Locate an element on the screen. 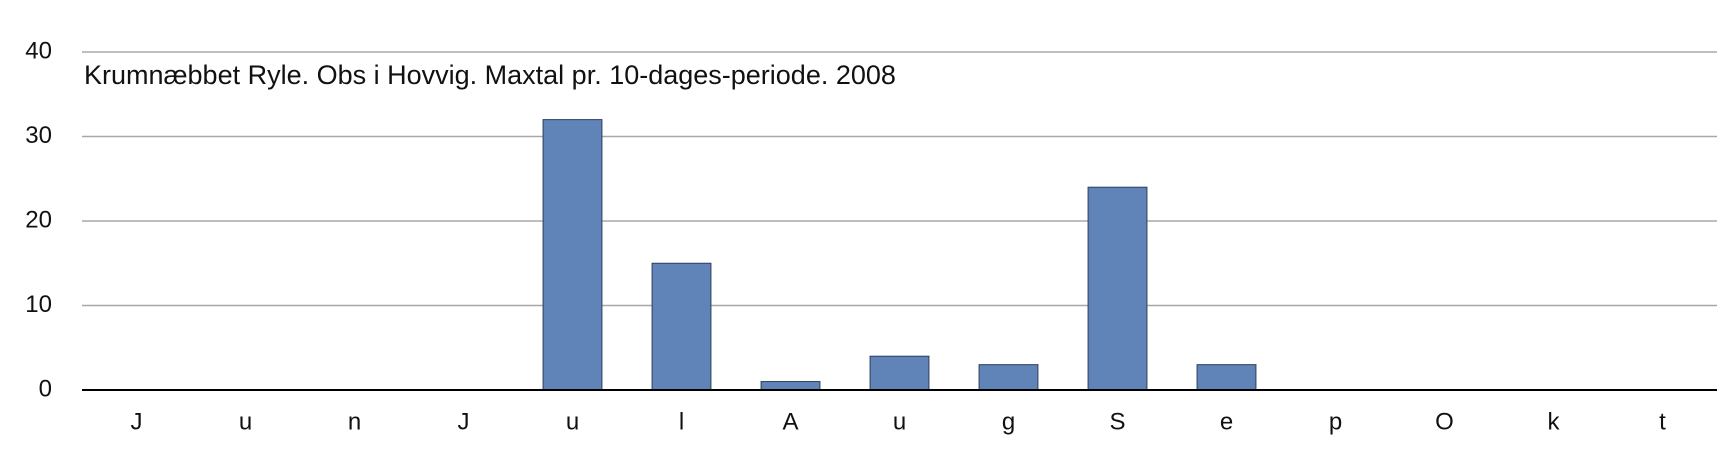 Image resolution: width=1720 pixels, height=470 pixels. x-tick-label: p is located at coordinates (1335, 421).